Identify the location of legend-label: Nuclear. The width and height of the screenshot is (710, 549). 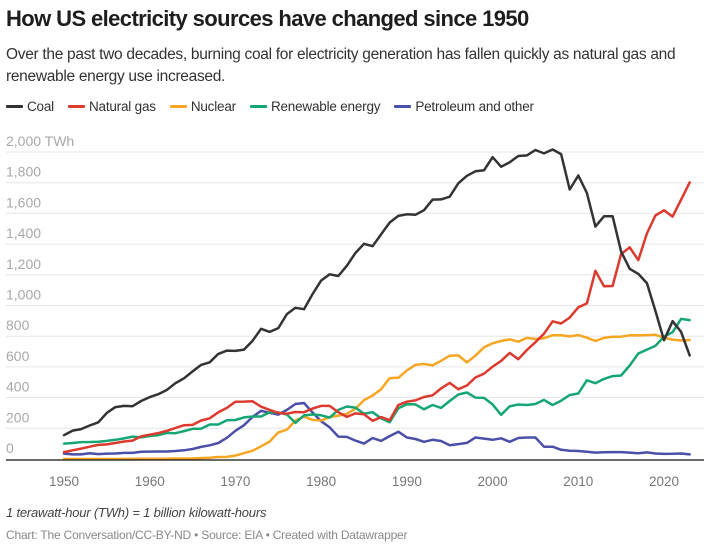
(213, 106).